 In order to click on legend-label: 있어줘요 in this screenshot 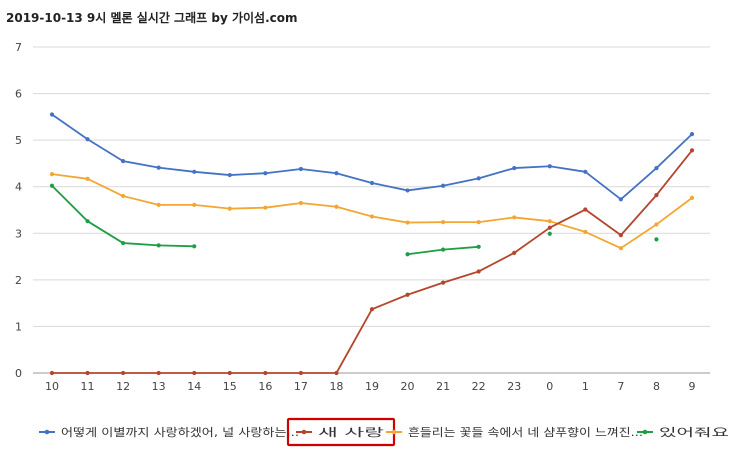, I will do `click(694, 432)`.